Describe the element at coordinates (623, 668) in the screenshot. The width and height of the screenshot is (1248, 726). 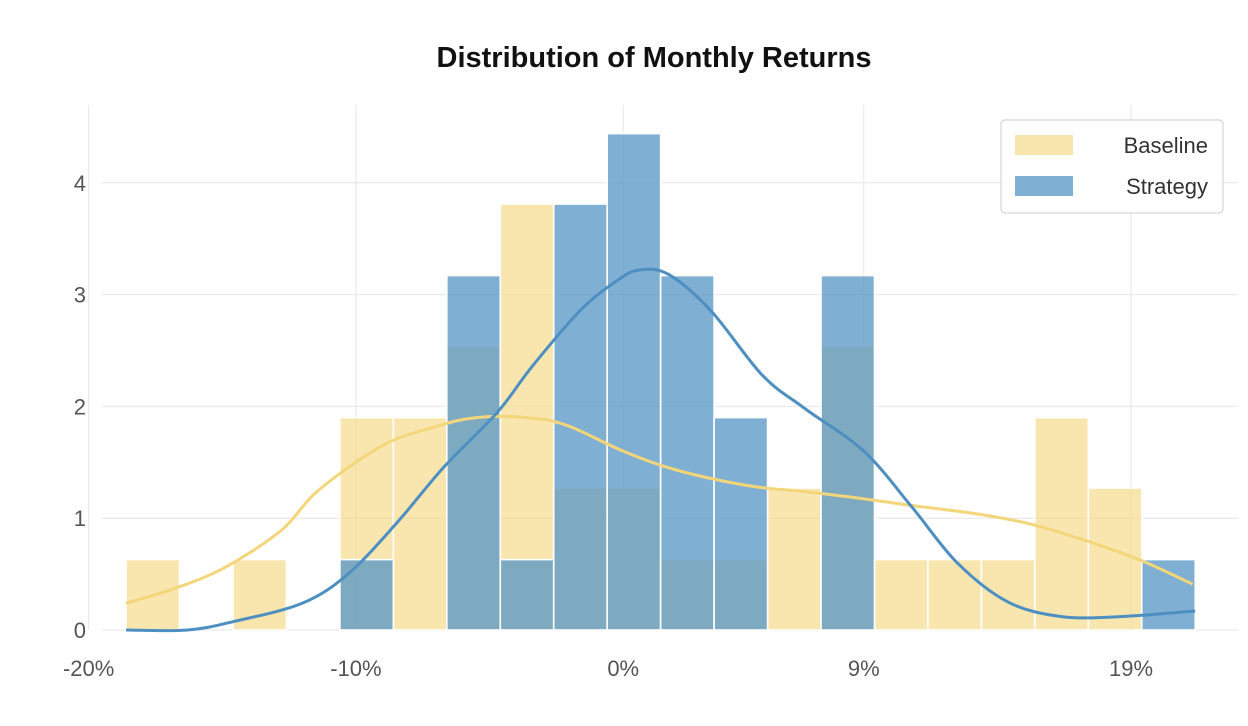
I see `x-tick-label: 0%` at that location.